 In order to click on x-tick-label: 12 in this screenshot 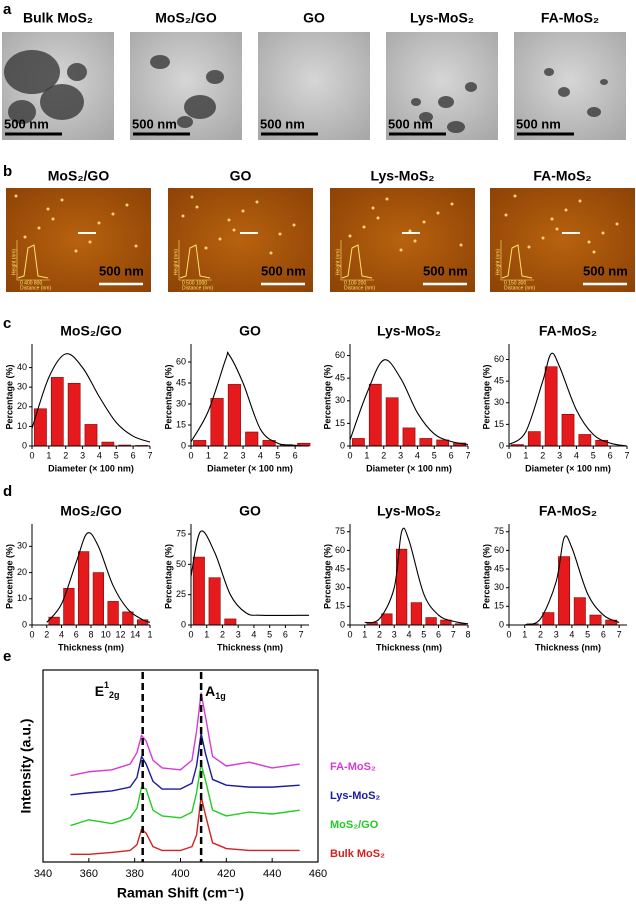, I will do `click(120, 634)`.